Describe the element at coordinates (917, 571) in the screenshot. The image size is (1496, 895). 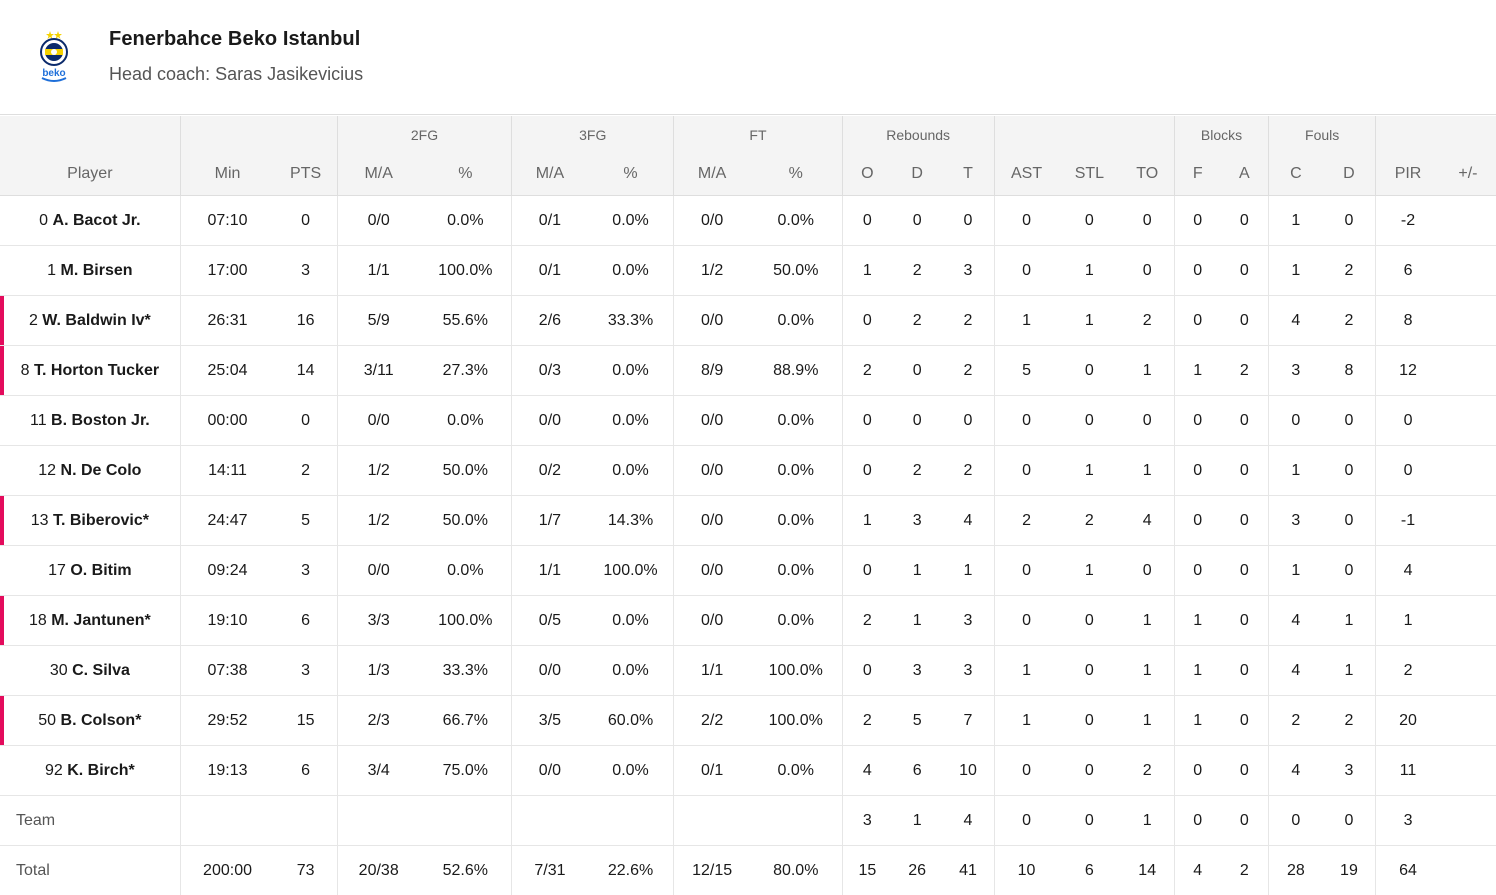
I see `stat-def-rebounds: 1` at that location.